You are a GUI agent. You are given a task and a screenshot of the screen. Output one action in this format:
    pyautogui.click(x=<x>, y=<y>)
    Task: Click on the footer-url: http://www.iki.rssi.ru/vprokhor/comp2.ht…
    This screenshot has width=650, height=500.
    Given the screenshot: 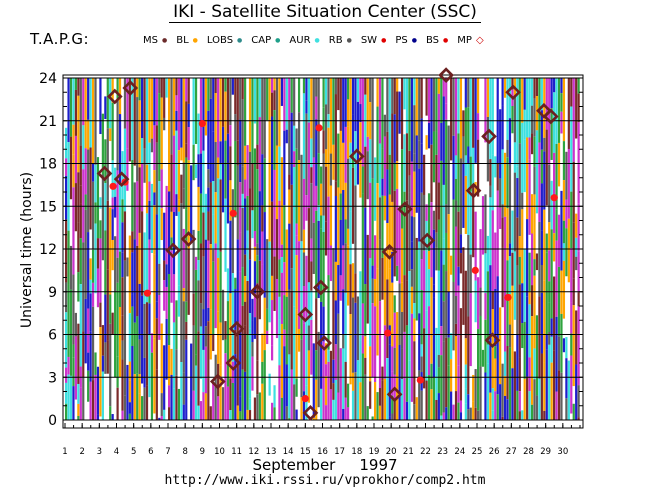 What is the action you would take?
    pyautogui.click(x=325, y=480)
    